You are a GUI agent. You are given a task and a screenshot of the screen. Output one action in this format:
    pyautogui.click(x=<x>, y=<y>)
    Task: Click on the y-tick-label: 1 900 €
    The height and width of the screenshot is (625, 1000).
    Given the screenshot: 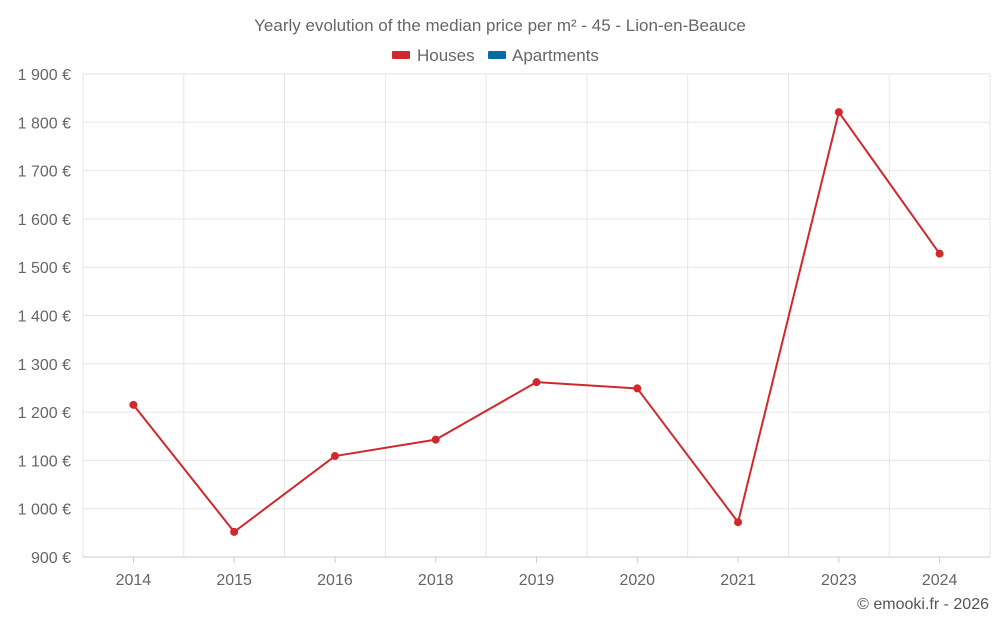 What is the action you would take?
    pyautogui.click(x=44, y=75)
    